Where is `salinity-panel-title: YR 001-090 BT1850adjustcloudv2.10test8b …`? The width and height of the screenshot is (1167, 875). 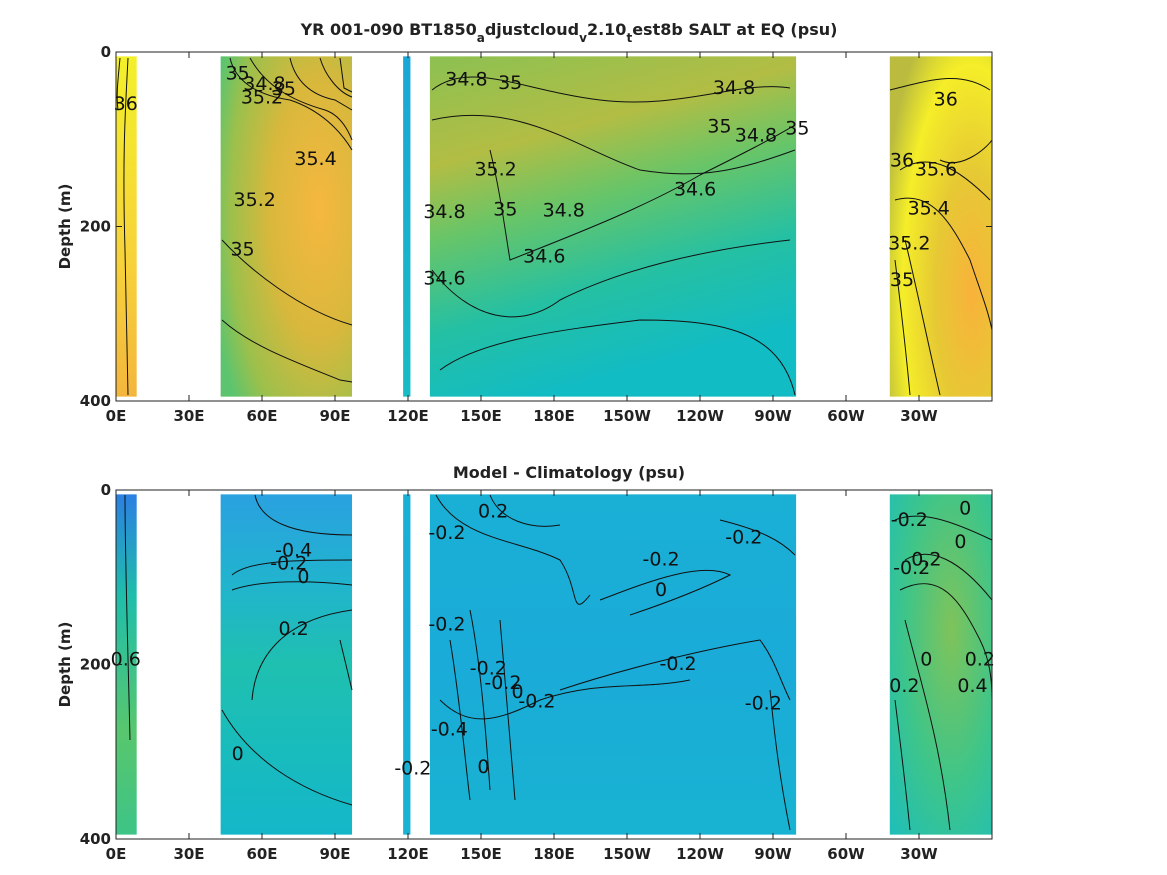
salinity-panel-title: YR 001-090 BT1850adjustcloudv2.10test8b … is located at coordinates (569, 32).